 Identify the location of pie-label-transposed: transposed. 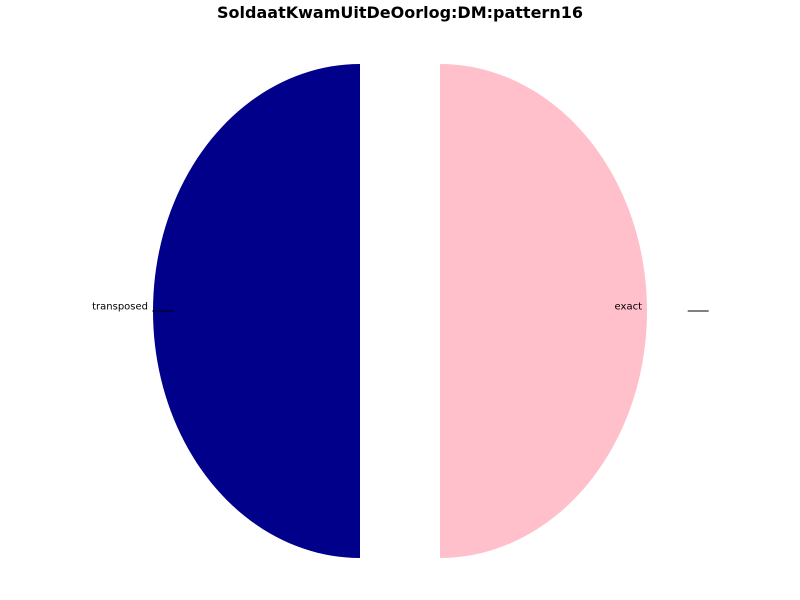
(120, 307).